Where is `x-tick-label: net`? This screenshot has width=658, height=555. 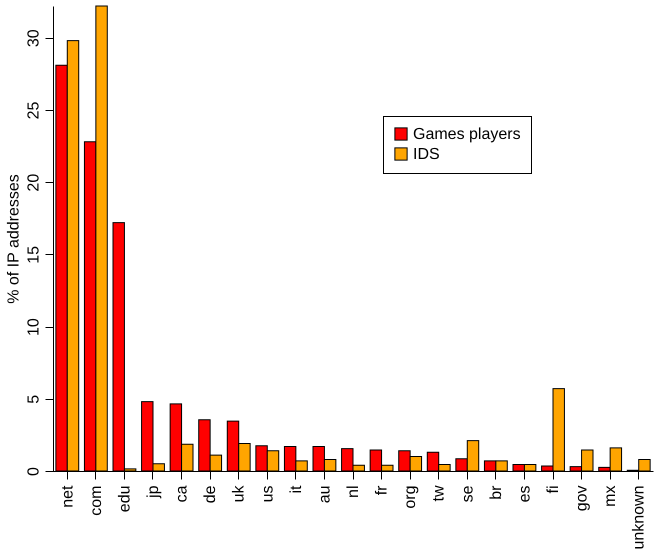
x-tick-label: net is located at coordinates (67, 496).